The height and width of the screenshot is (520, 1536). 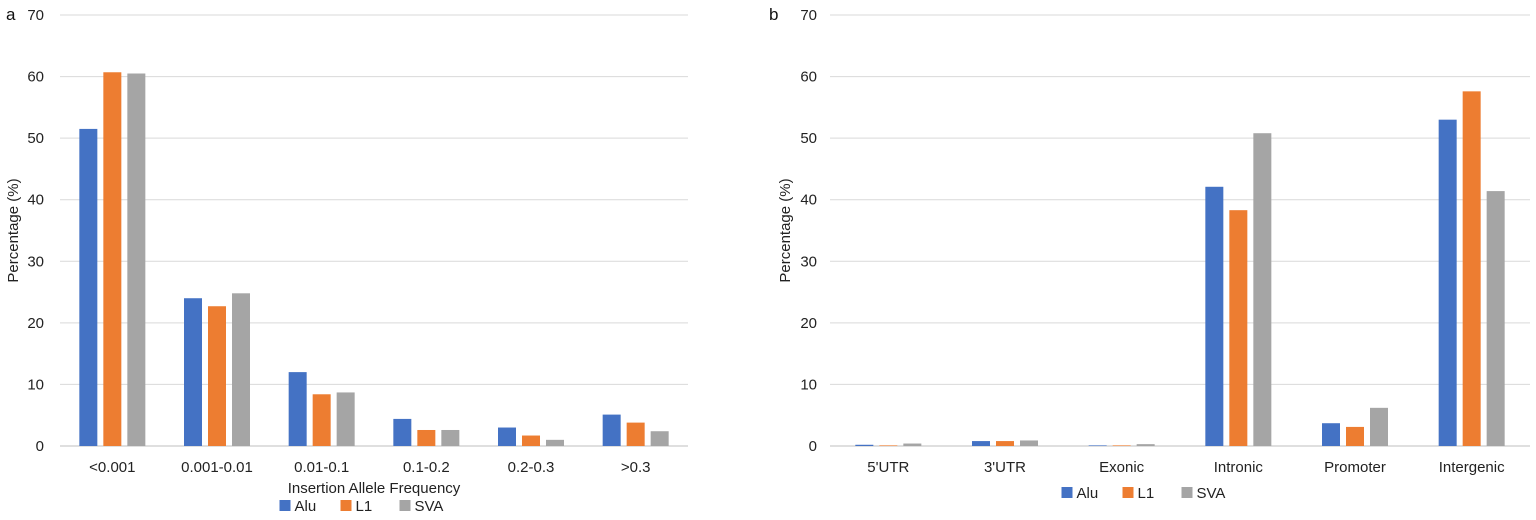 I want to click on x-tick-label: 0.01-0.1, so click(x=321, y=467).